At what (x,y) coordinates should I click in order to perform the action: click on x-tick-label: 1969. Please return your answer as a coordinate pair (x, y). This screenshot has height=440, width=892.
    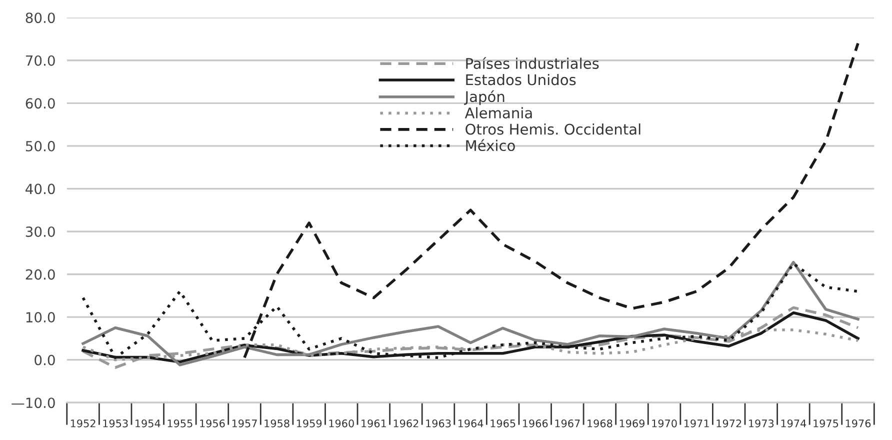
    Looking at the image, I should click on (632, 423).